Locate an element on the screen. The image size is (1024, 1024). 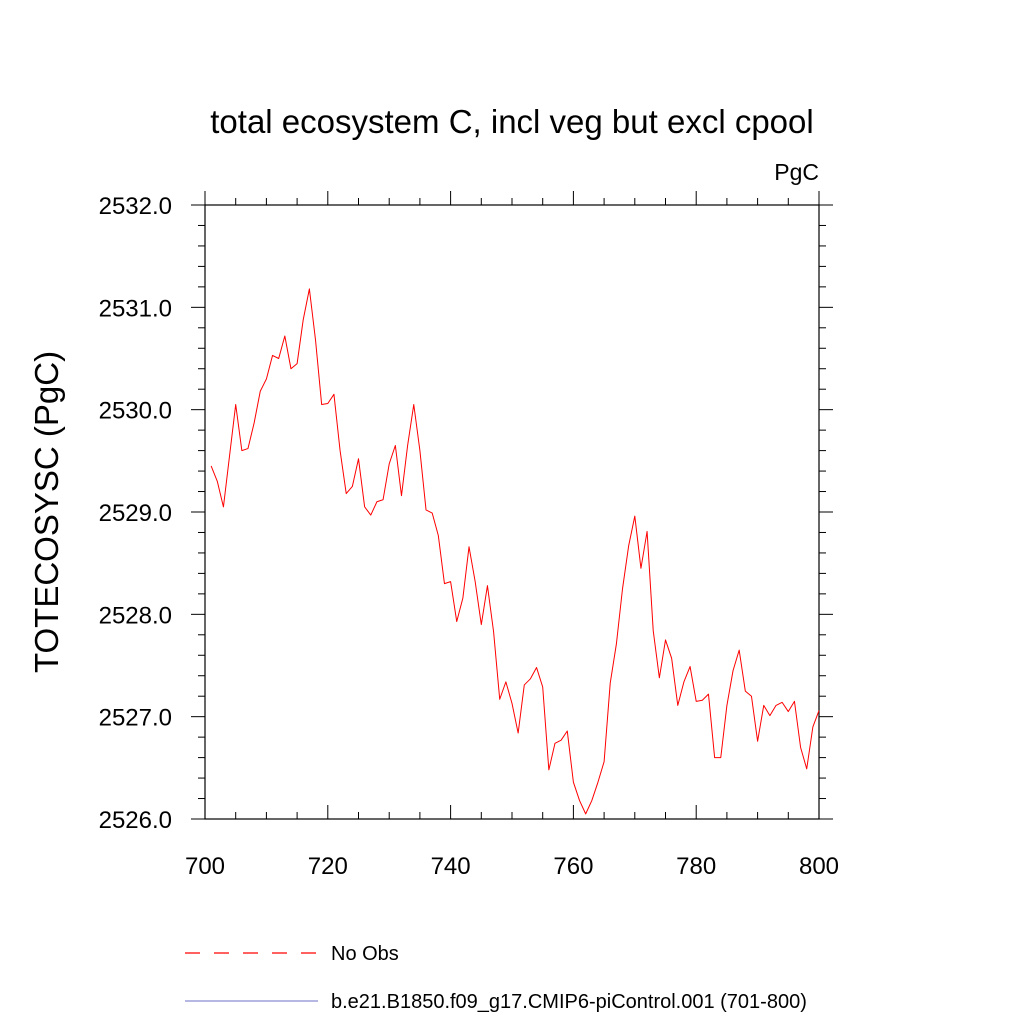
x-tick-label: 800 is located at coordinates (819, 866).